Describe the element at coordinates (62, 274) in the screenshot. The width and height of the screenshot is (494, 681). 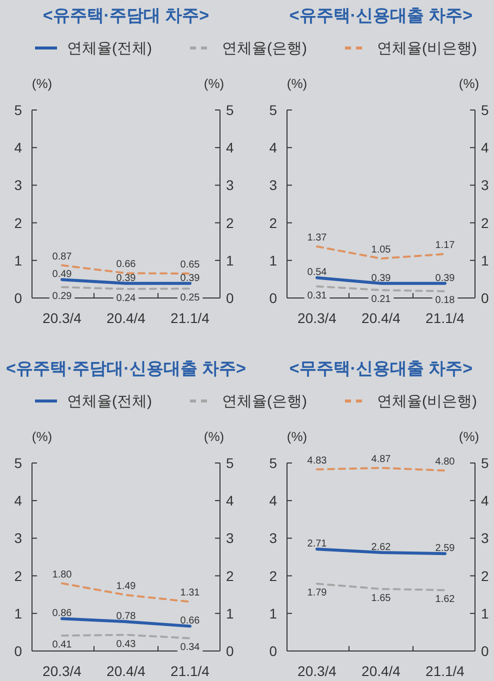
I see `data-label: 0.49` at that location.